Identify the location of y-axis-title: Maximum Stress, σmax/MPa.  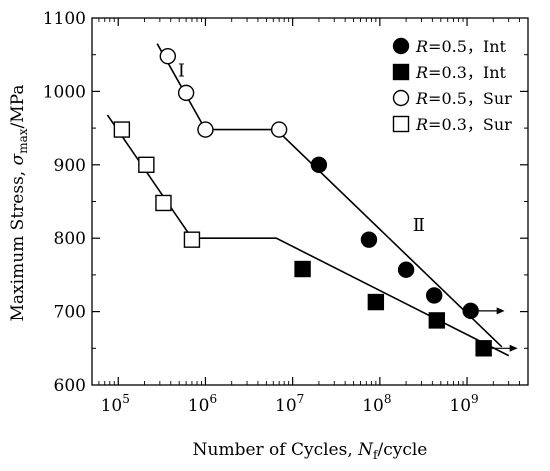
(19, 203).